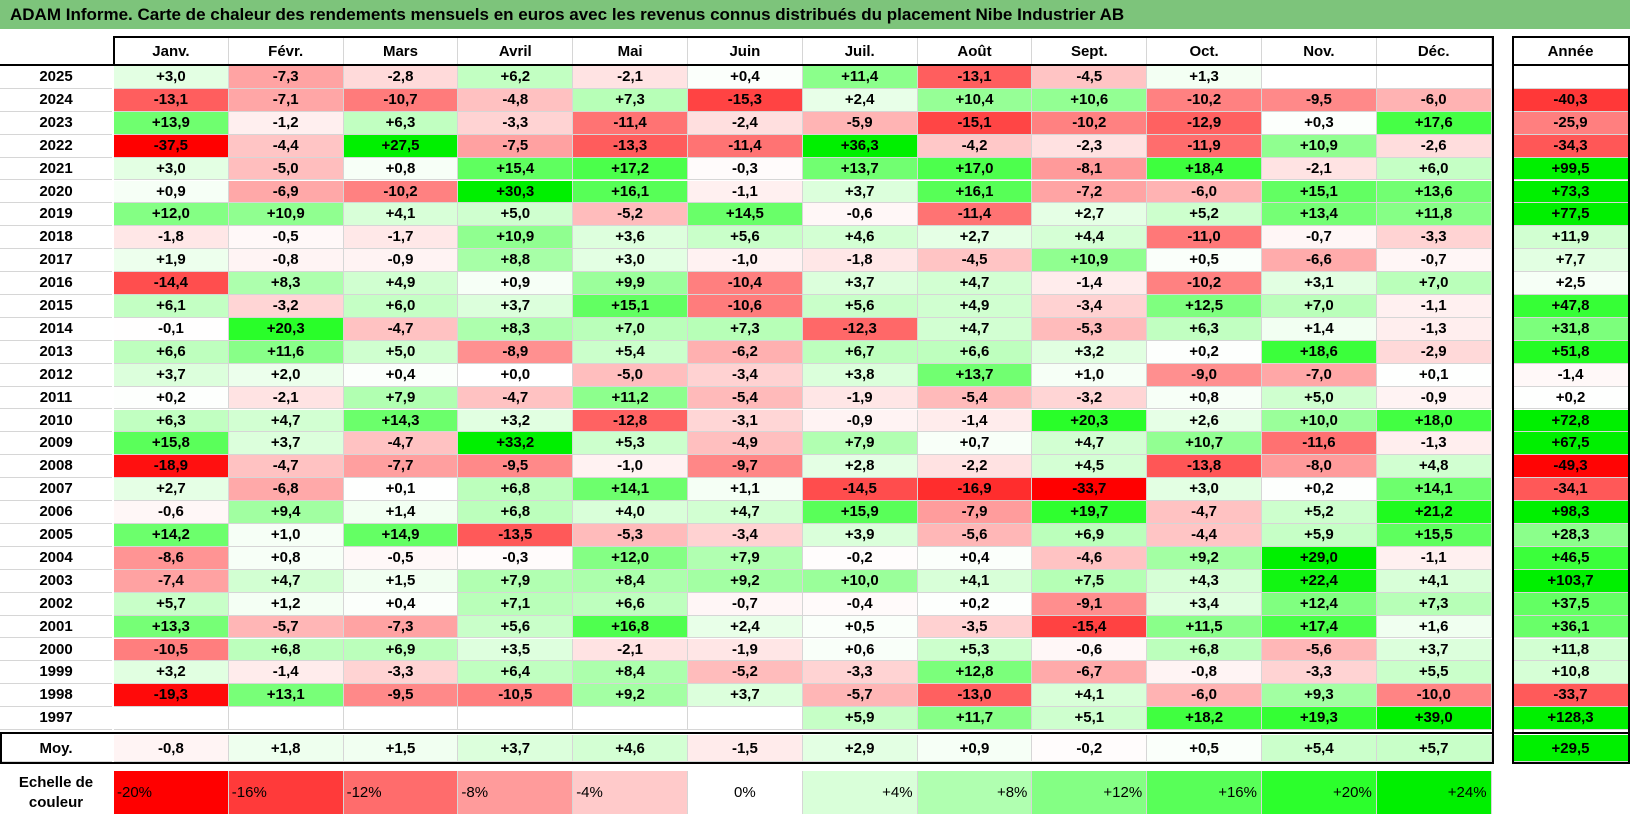 This screenshot has height=815, width=1630. I want to click on heatmap-cell: +5,5, so click(1434, 673).